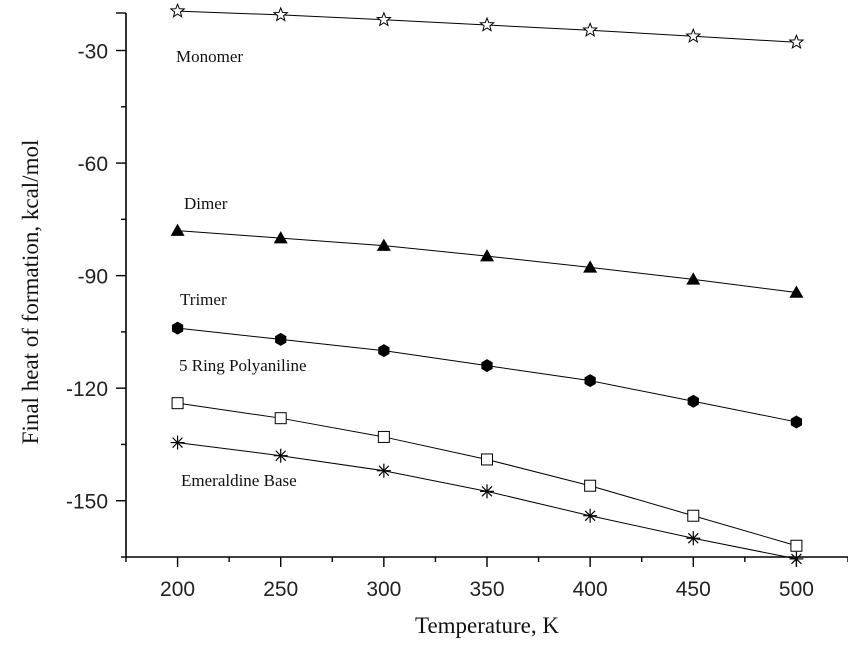 The image size is (848, 648). Describe the element at coordinates (93, 277) in the screenshot. I see `y-tick-label: -90` at that location.